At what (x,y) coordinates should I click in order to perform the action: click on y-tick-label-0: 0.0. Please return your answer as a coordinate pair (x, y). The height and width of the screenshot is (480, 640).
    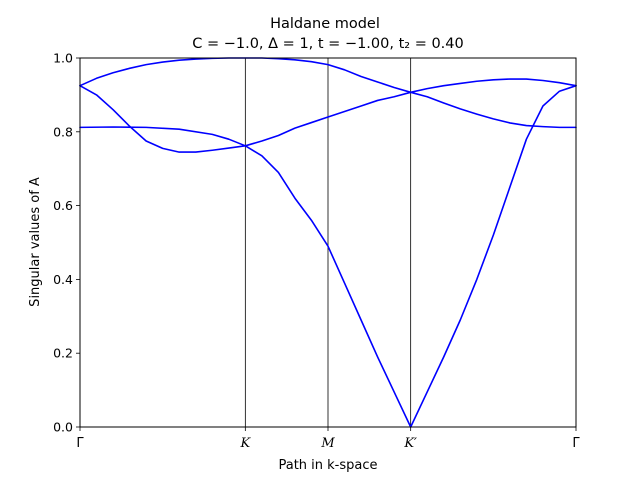
    Looking at the image, I should click on (63, 427).